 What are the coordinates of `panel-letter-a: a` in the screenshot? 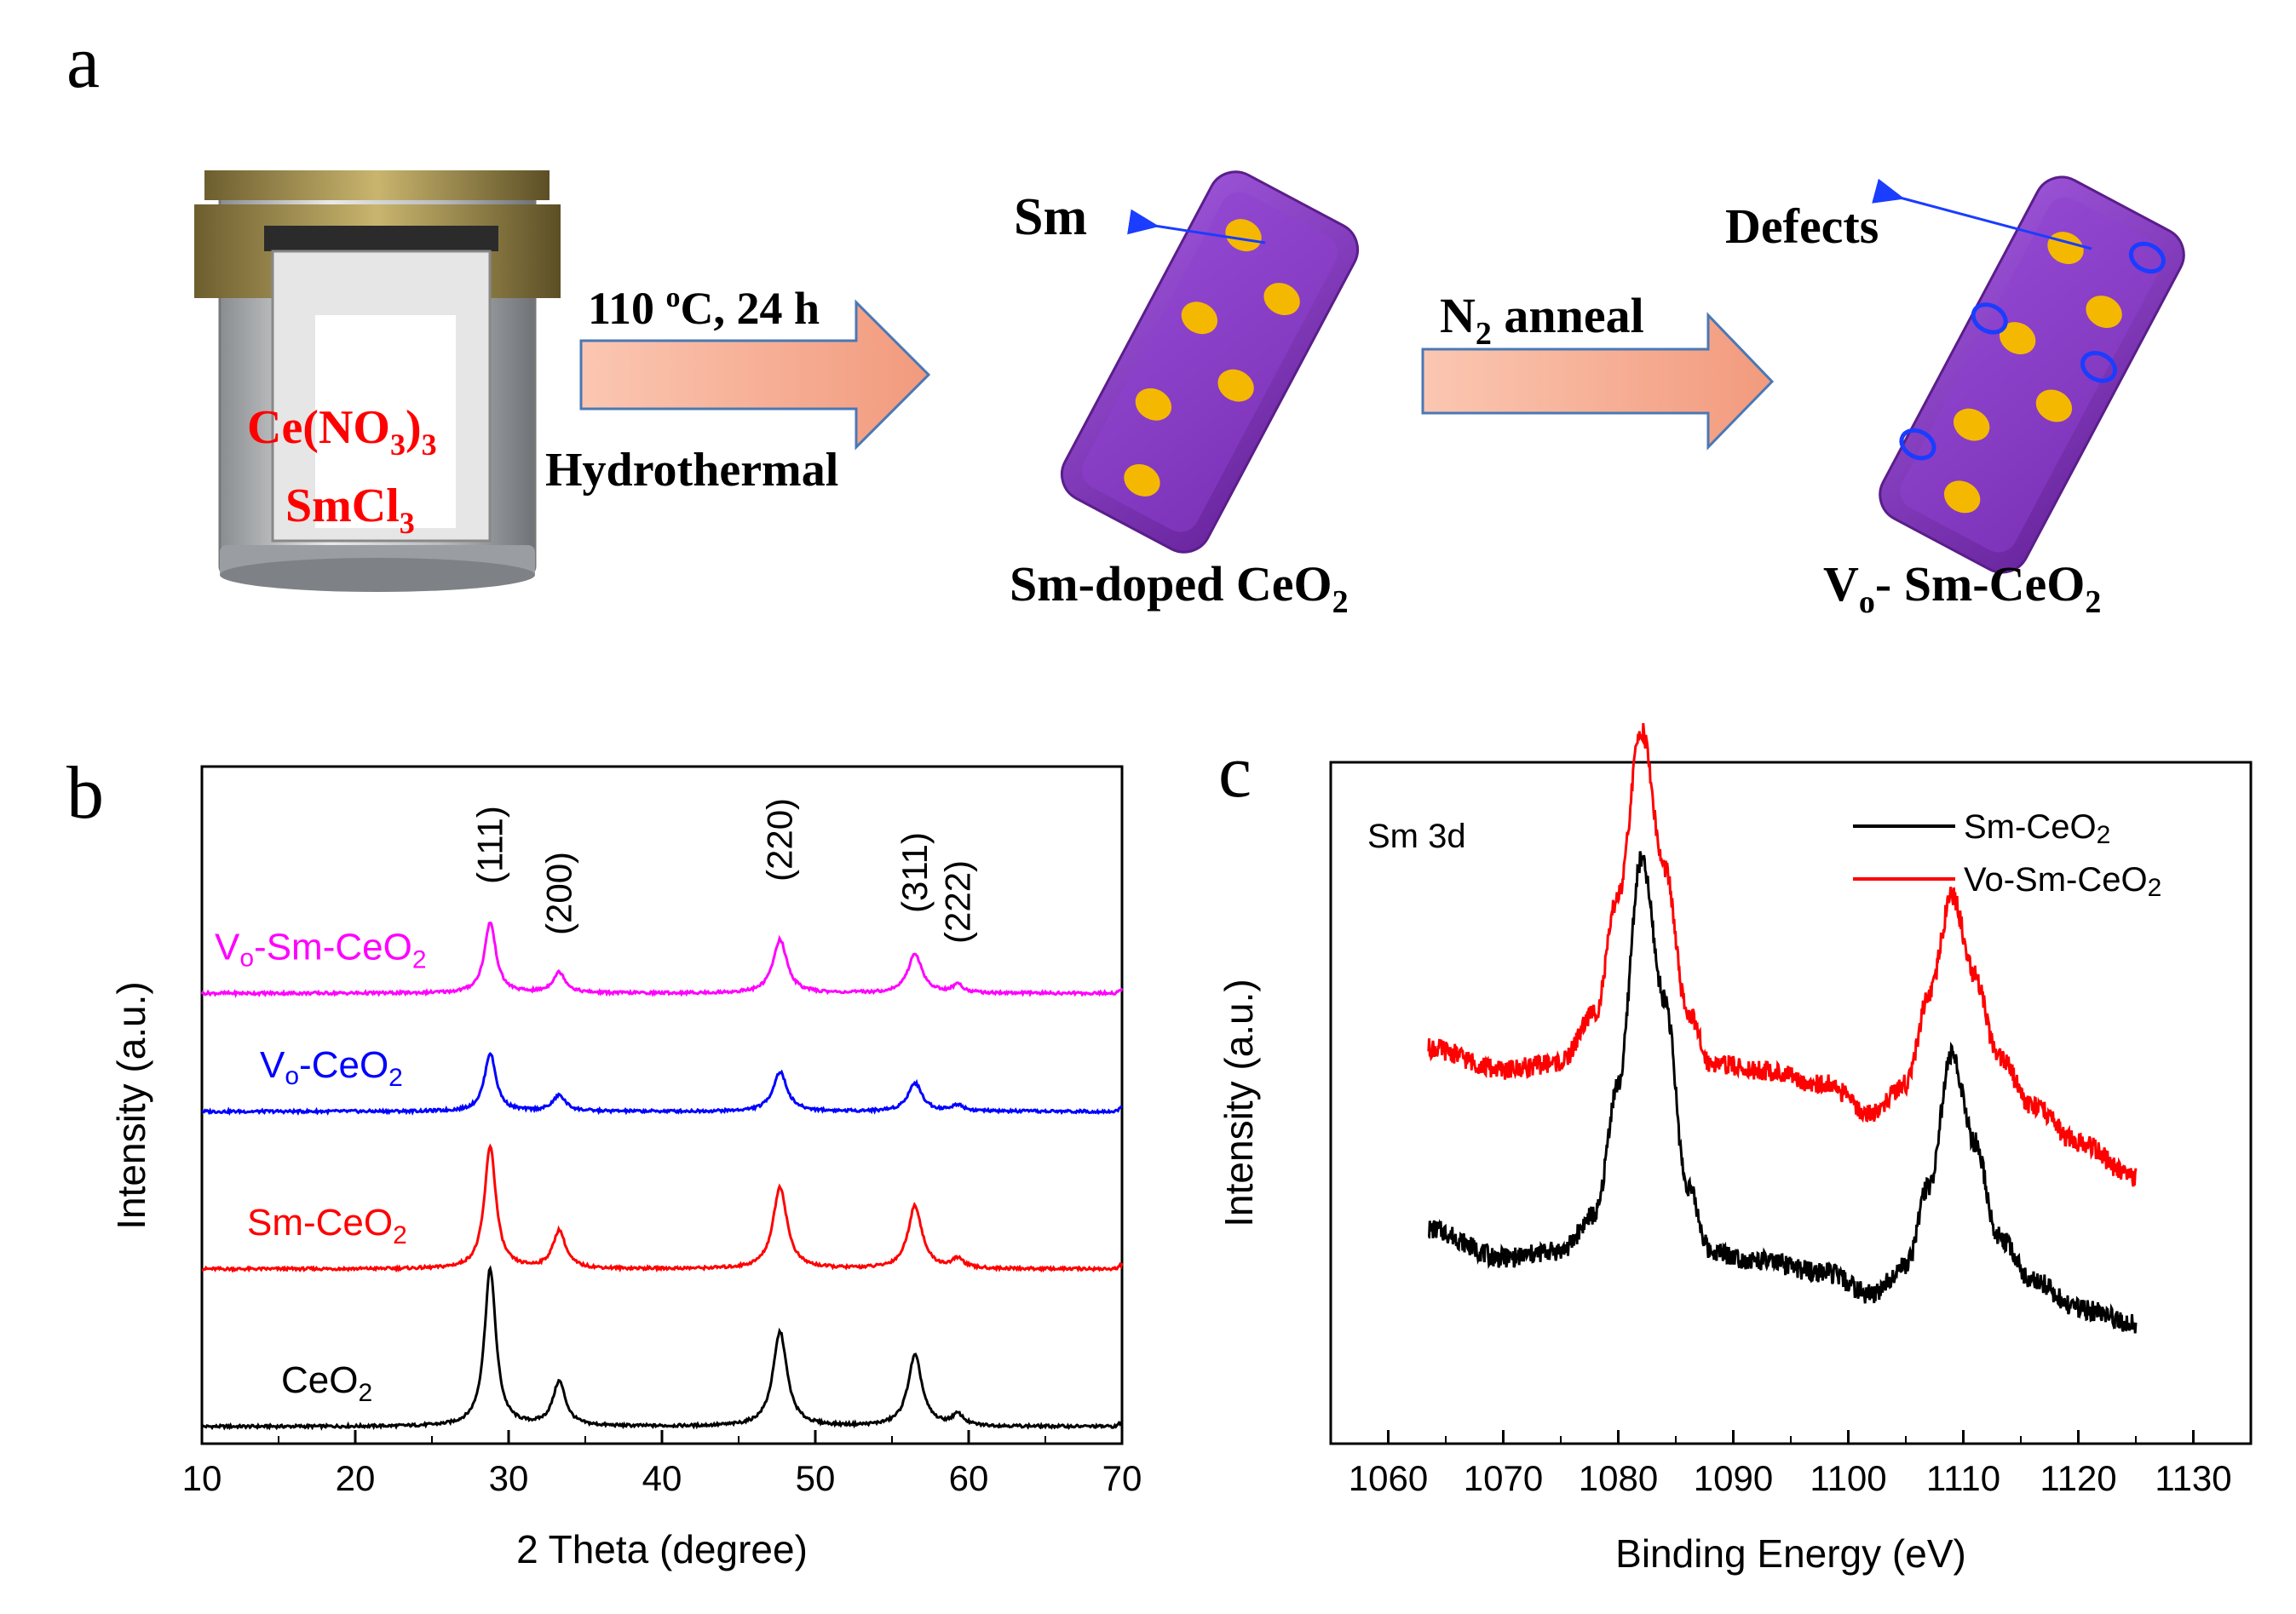 It's located at (83, 63).